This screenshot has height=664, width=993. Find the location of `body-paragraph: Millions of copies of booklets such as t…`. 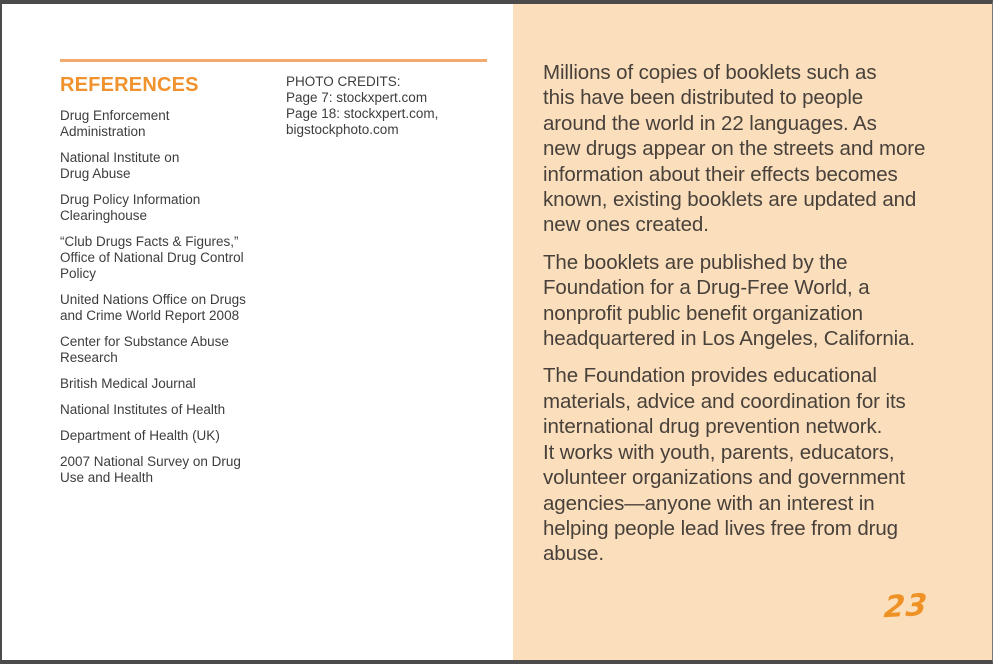

body-paragraph: Millions of copies of booklets such as t… is located at coordinates (734, 149).